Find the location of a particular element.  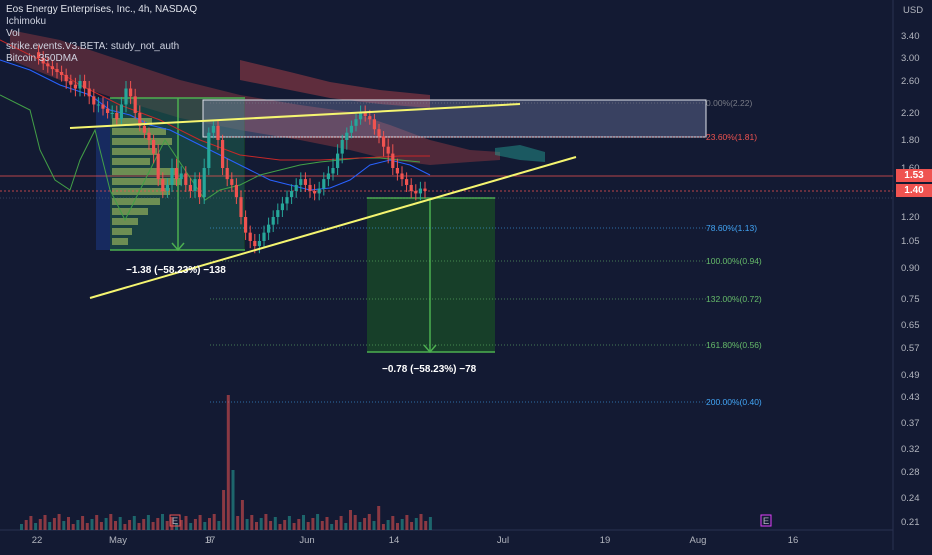

support-trendline is located at coordinates (333, 227).